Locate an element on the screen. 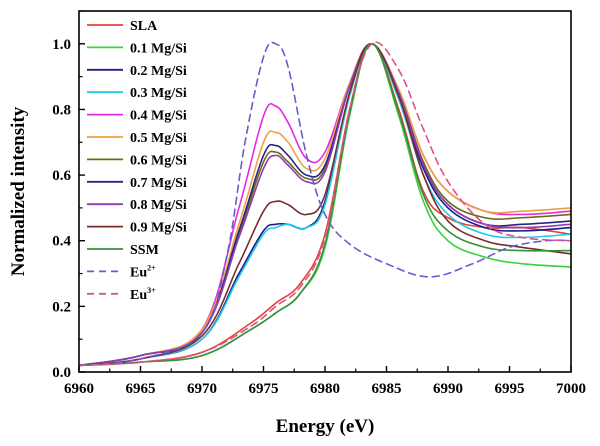  legend-label: 0.9 Mg/Si is located at coordinates (158, 228).